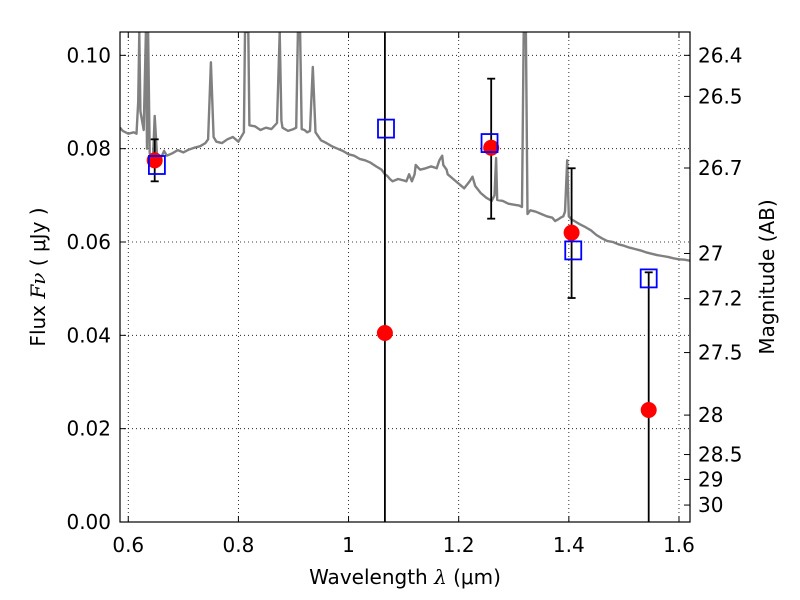 Image resolution: width=800 pixels, height=600 pixels. Describe the element at coordinates (679, 545) in the screenshot. I see `x-tick-label: 1.6` at that location.